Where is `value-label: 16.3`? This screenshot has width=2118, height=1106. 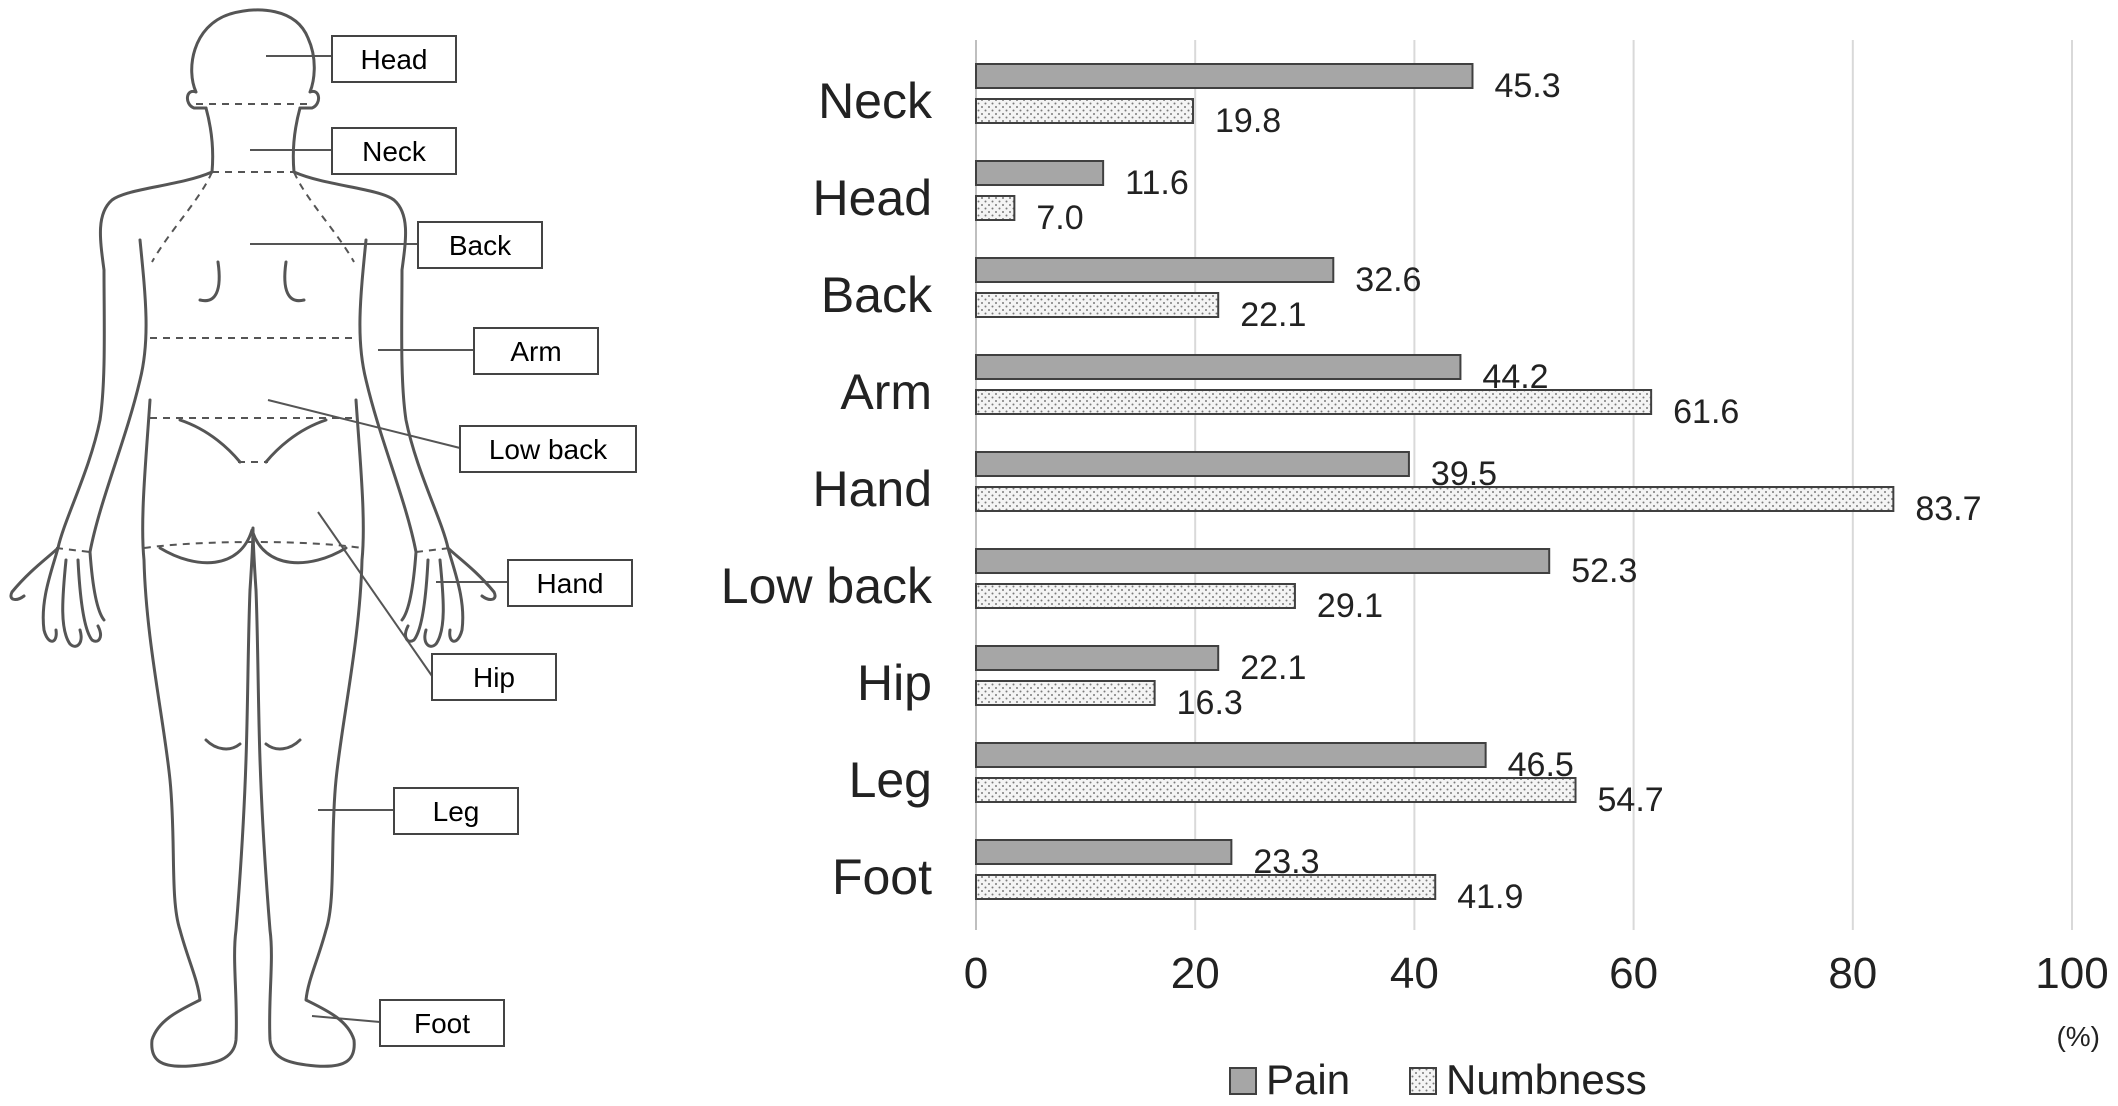
value-label: 16.3 is located at coordinates (1210, 703).